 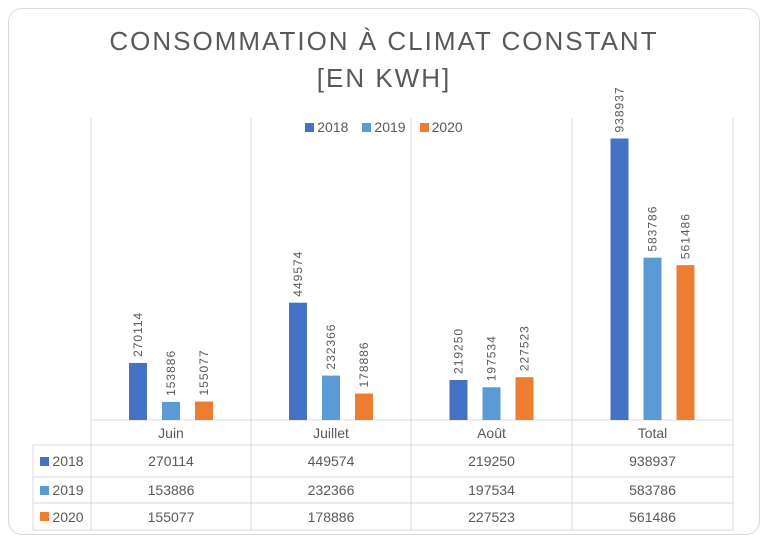 I want to click on table-cell: 219250, so click(x=491, y=461).